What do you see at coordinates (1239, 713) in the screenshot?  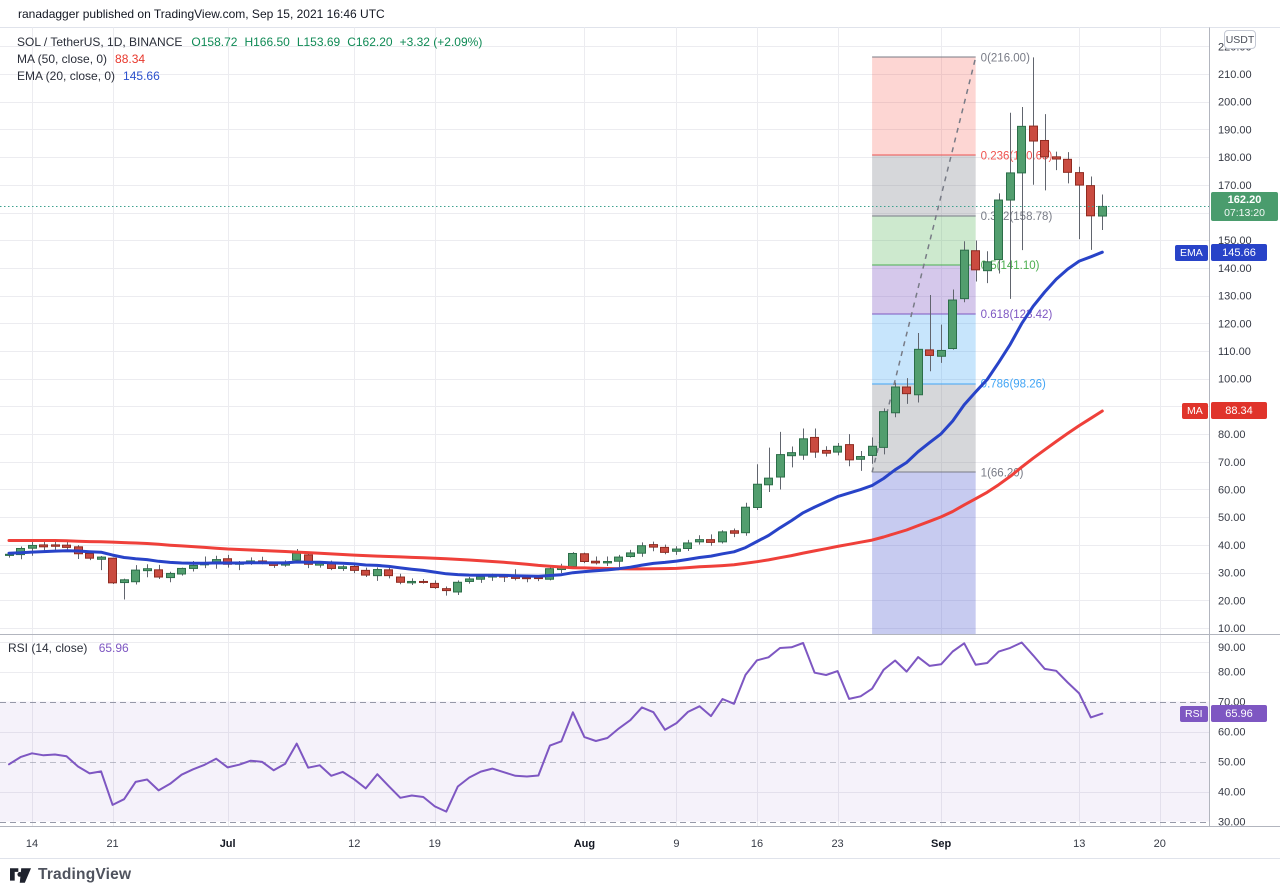 I see `rsi-value-badge: 65.96` at bounding box center [1239, 713].